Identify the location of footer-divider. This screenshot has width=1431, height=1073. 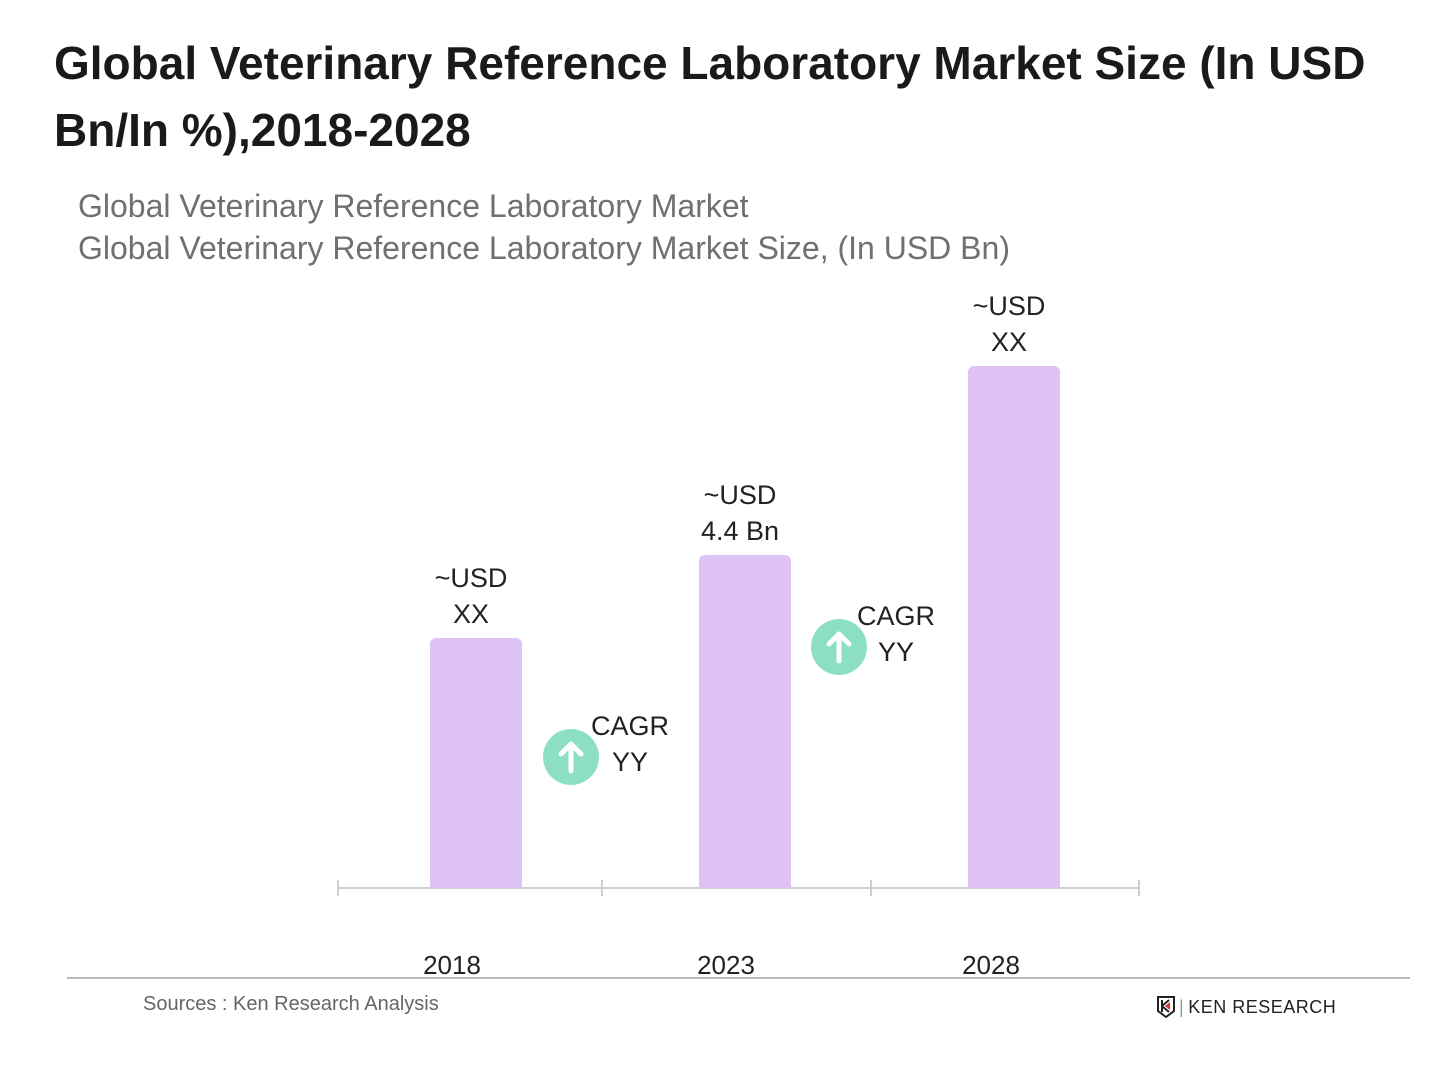
(738, 978).